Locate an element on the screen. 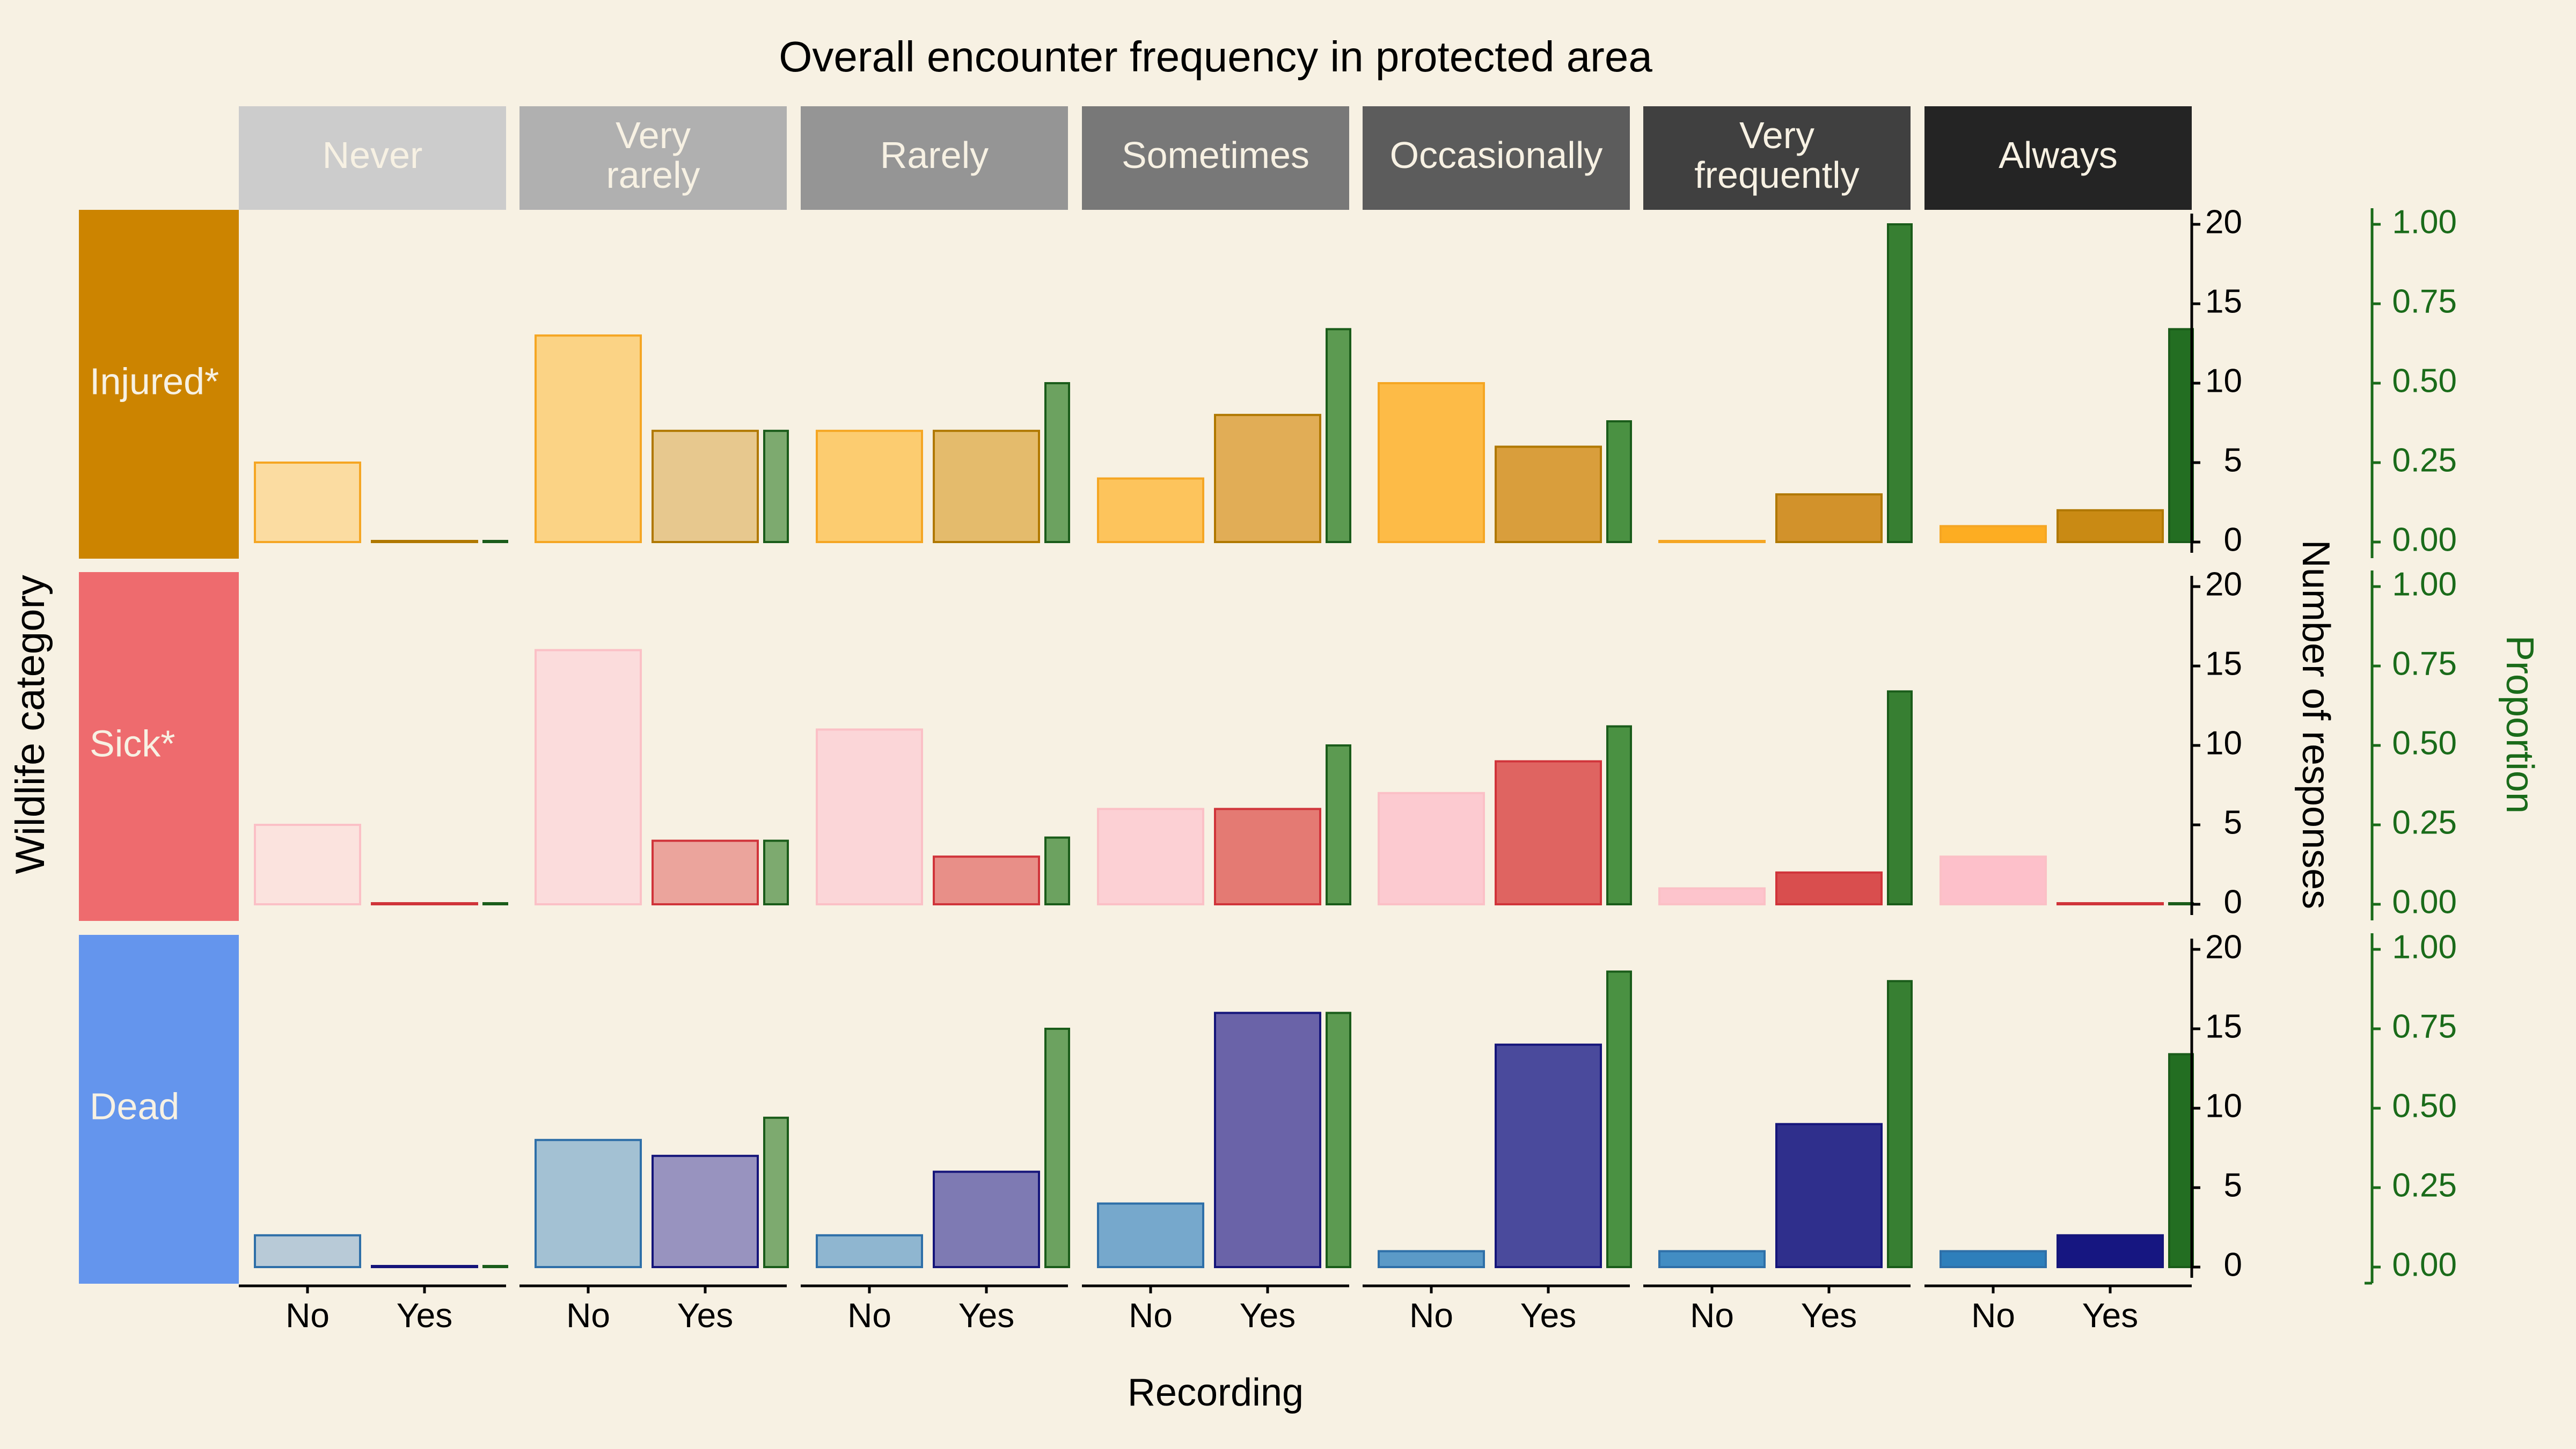  row-strip-1: Injured* is located at coordinates (159, 384).